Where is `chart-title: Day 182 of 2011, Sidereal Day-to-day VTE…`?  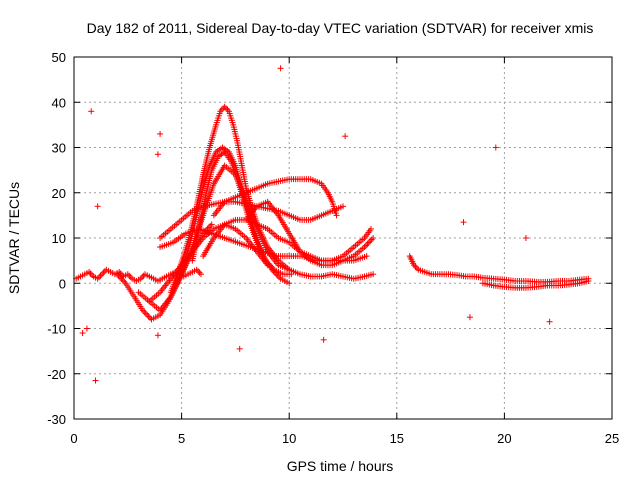
chart-title: Day 182 of 2011, Sidereal Day-to-day VTE… is located at coordinates (340, 28).